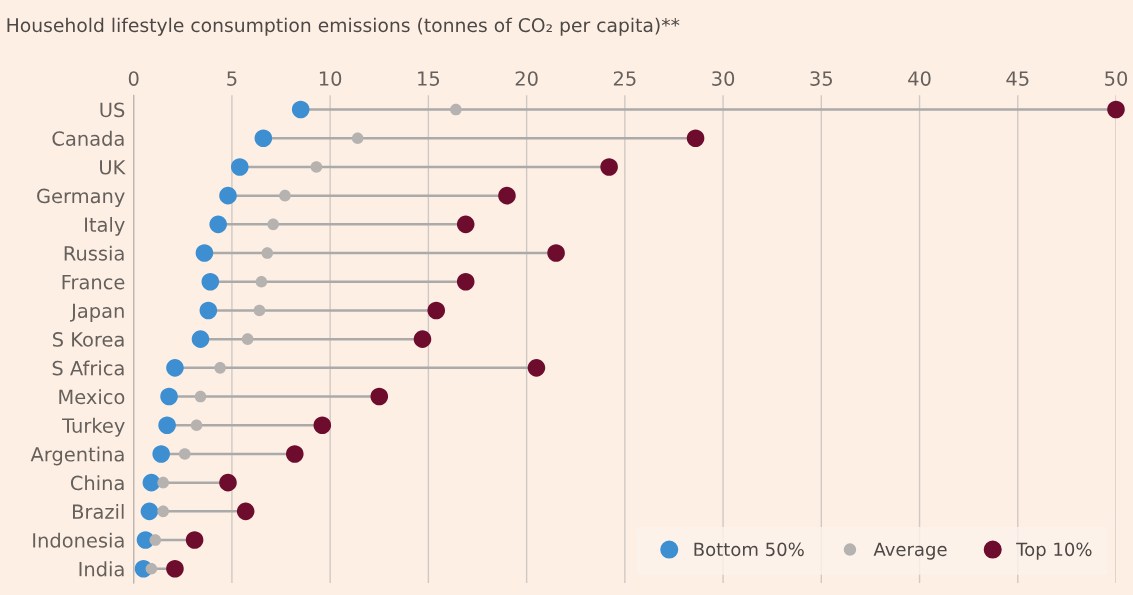 This screenshot has width=1133, height=595. What do you see at coordinates (1116, 78) in the screenshot?
I see `x-tick-label: 50` at bounding box center [1116, 78].